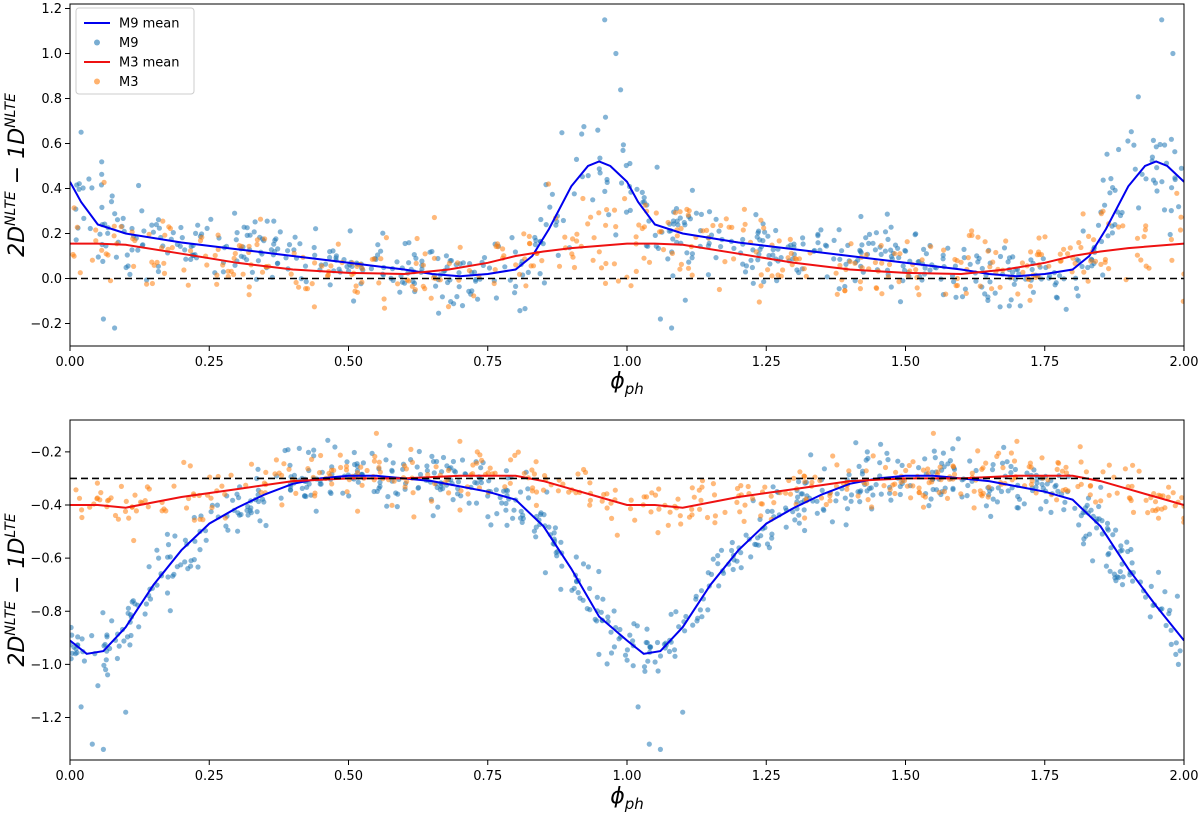 The height and width of the screenshot is (813, 1200). What do you see at coordinates (97, 42) in the screenshot?
I see `legend-marker-swatch` at bounding box center [97, 42].